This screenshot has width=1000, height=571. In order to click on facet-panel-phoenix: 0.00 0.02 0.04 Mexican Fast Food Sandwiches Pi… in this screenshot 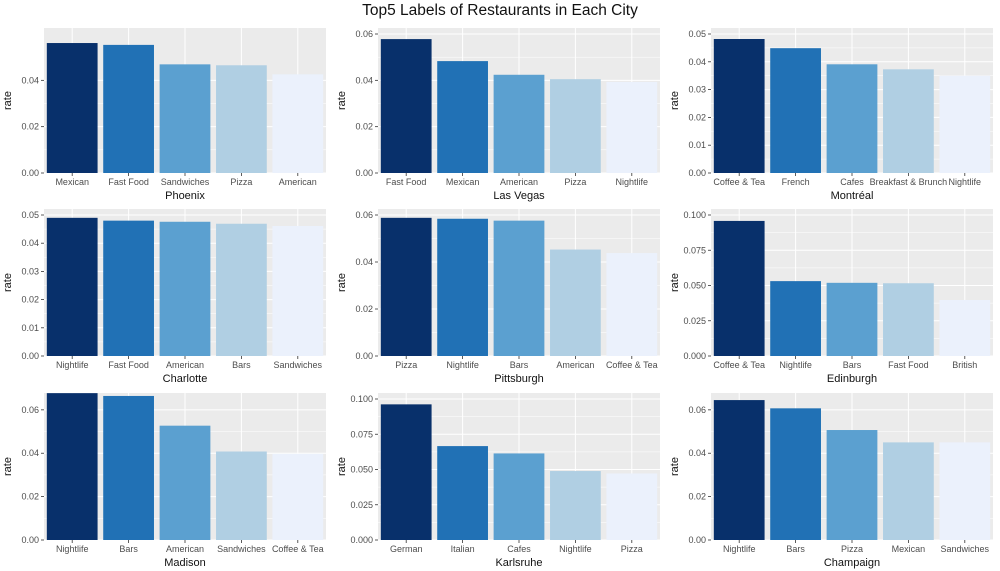, I will do `click(164, 115)`.